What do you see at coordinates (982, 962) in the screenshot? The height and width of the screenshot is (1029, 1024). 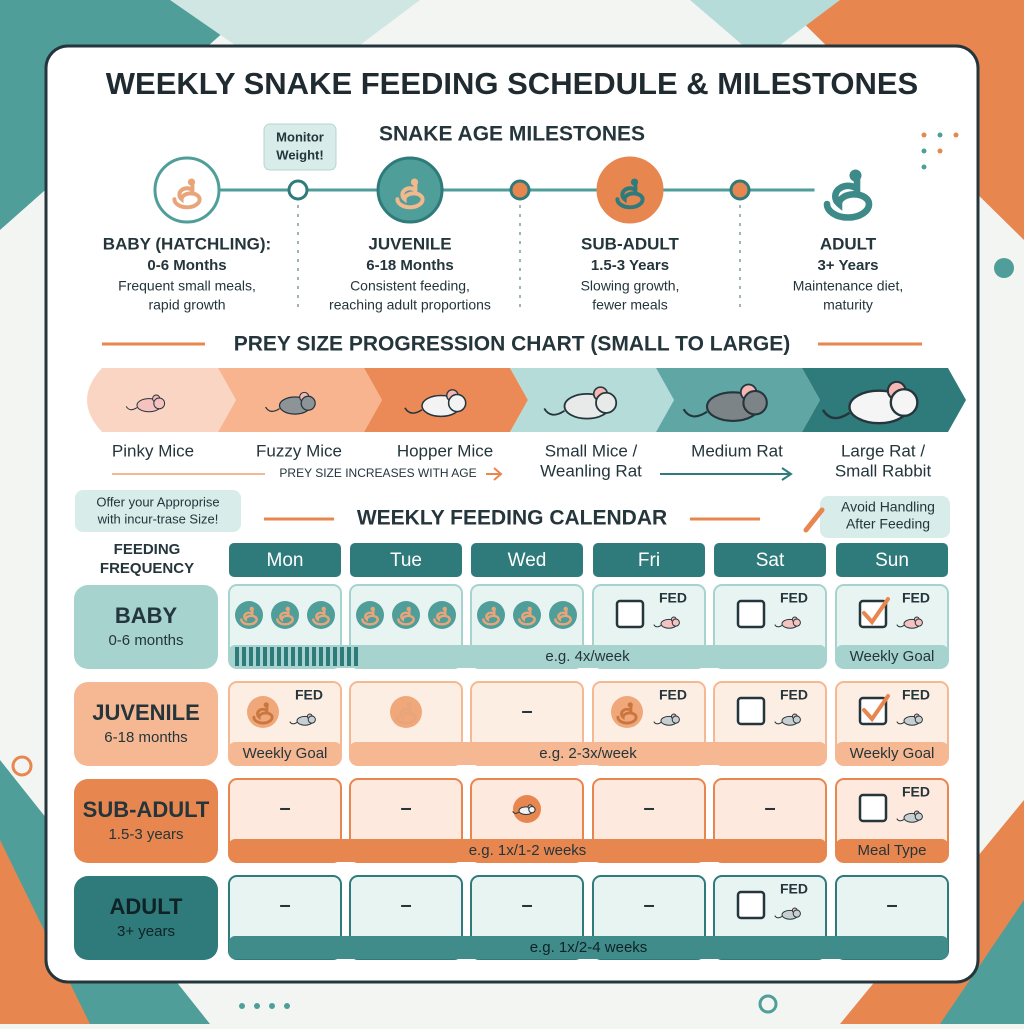 I see `decor` at bounding box center [982, 962].